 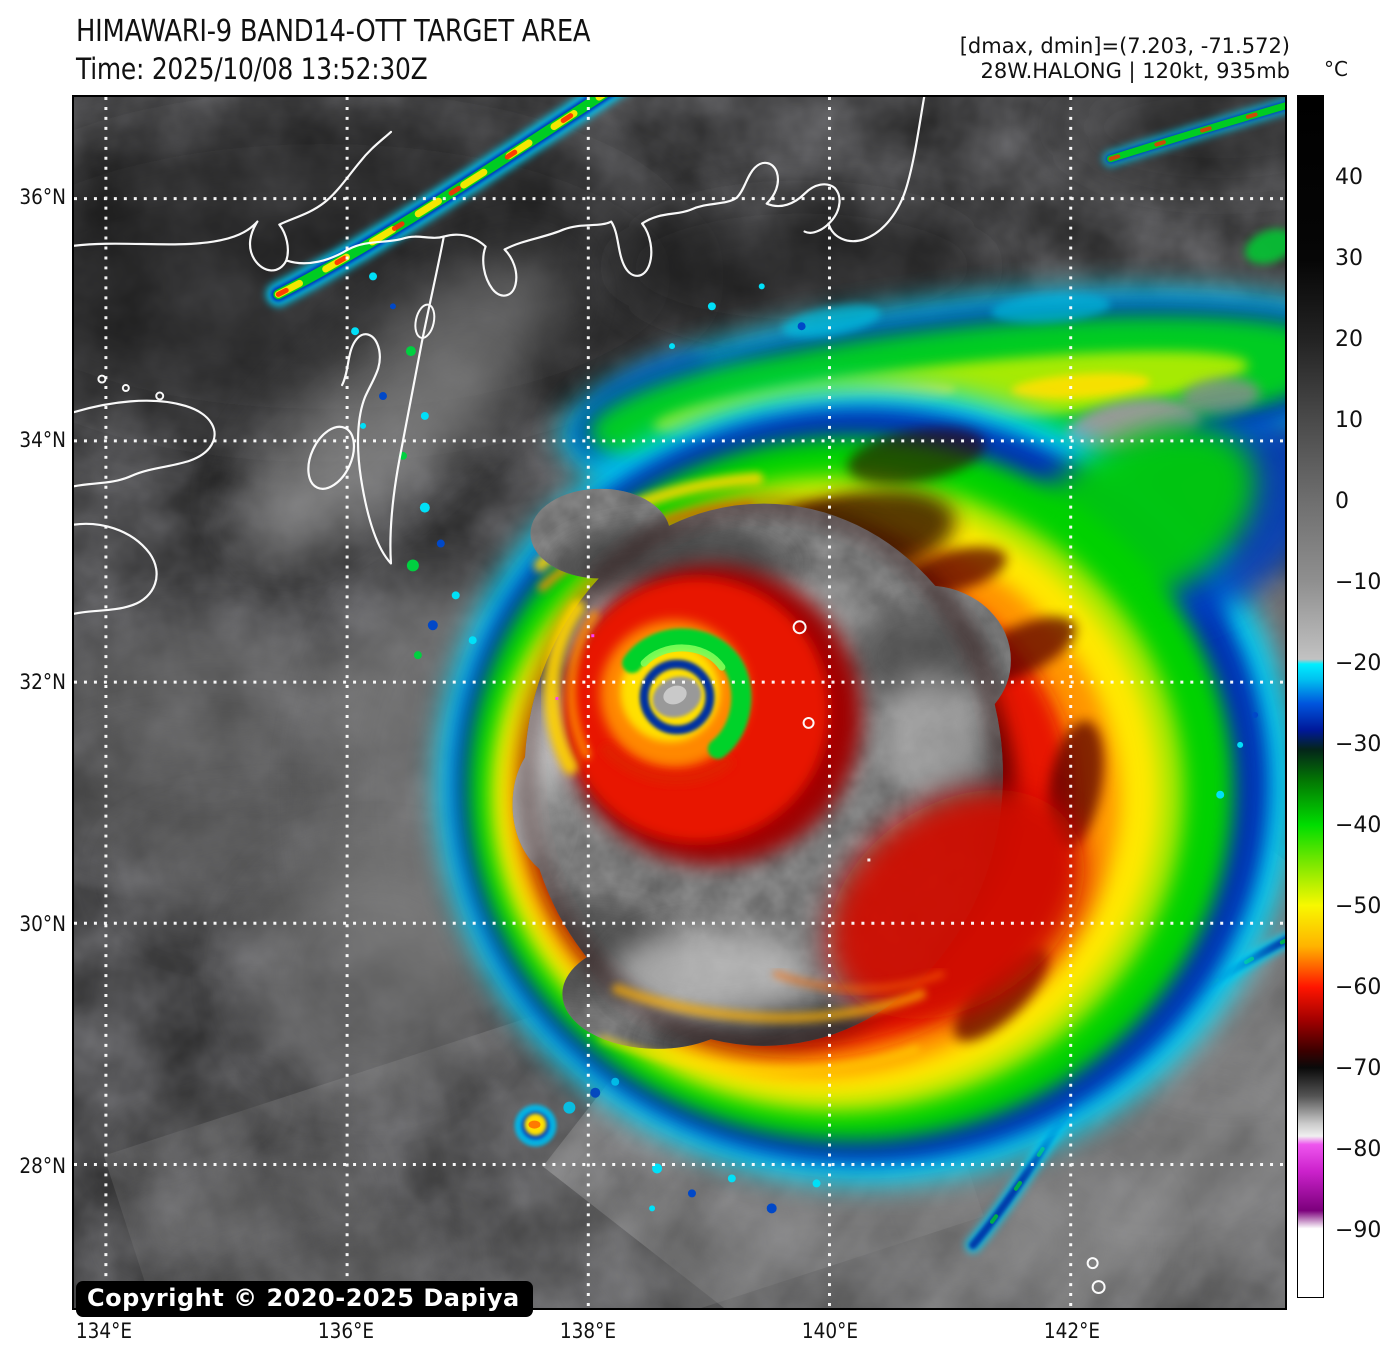 What do you see at coordinates (830, 1331) in the screenshot?
I see `lon-label-140e: 140°E` at bounding box center [830, 1331].